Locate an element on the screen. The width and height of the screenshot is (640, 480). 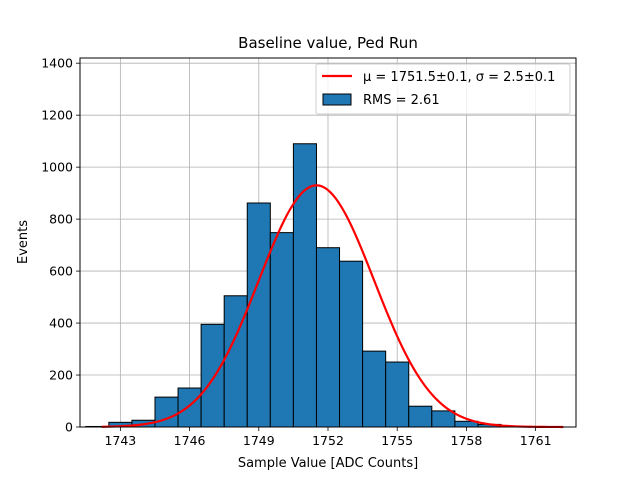
y-tick-label: 800 is located at coordinates (61, 219).